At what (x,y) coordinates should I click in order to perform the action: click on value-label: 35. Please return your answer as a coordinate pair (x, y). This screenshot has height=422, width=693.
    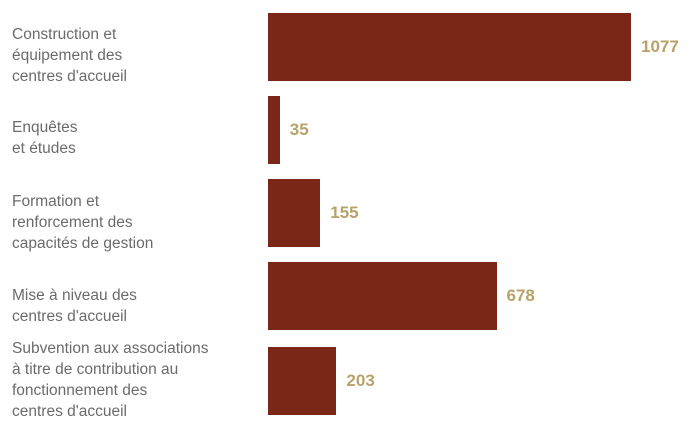
    Looking at the image, I should click on (299, 129).